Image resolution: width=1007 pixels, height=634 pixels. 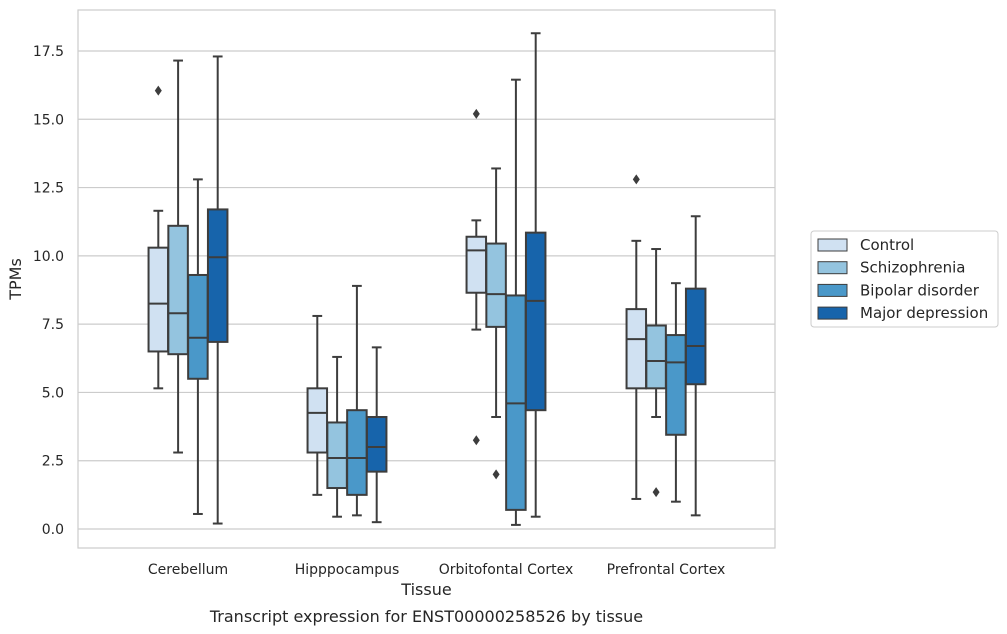 I want to click on legend-label: Bipolar disorder, so click(x=920, y=290).